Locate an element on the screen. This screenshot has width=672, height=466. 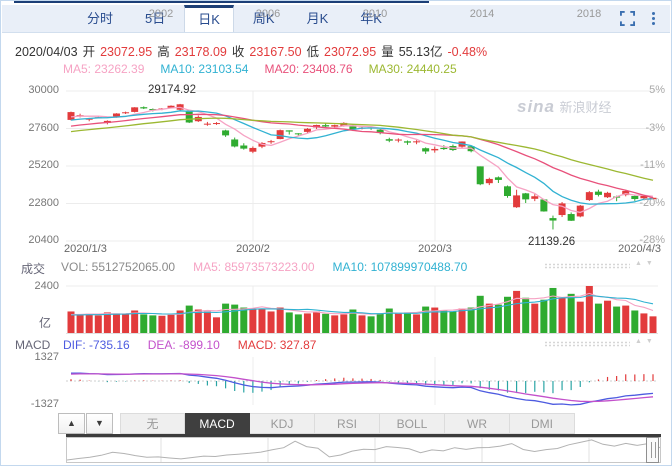
quote-field-value: 23178.09 is located at coordinates (200, 52).